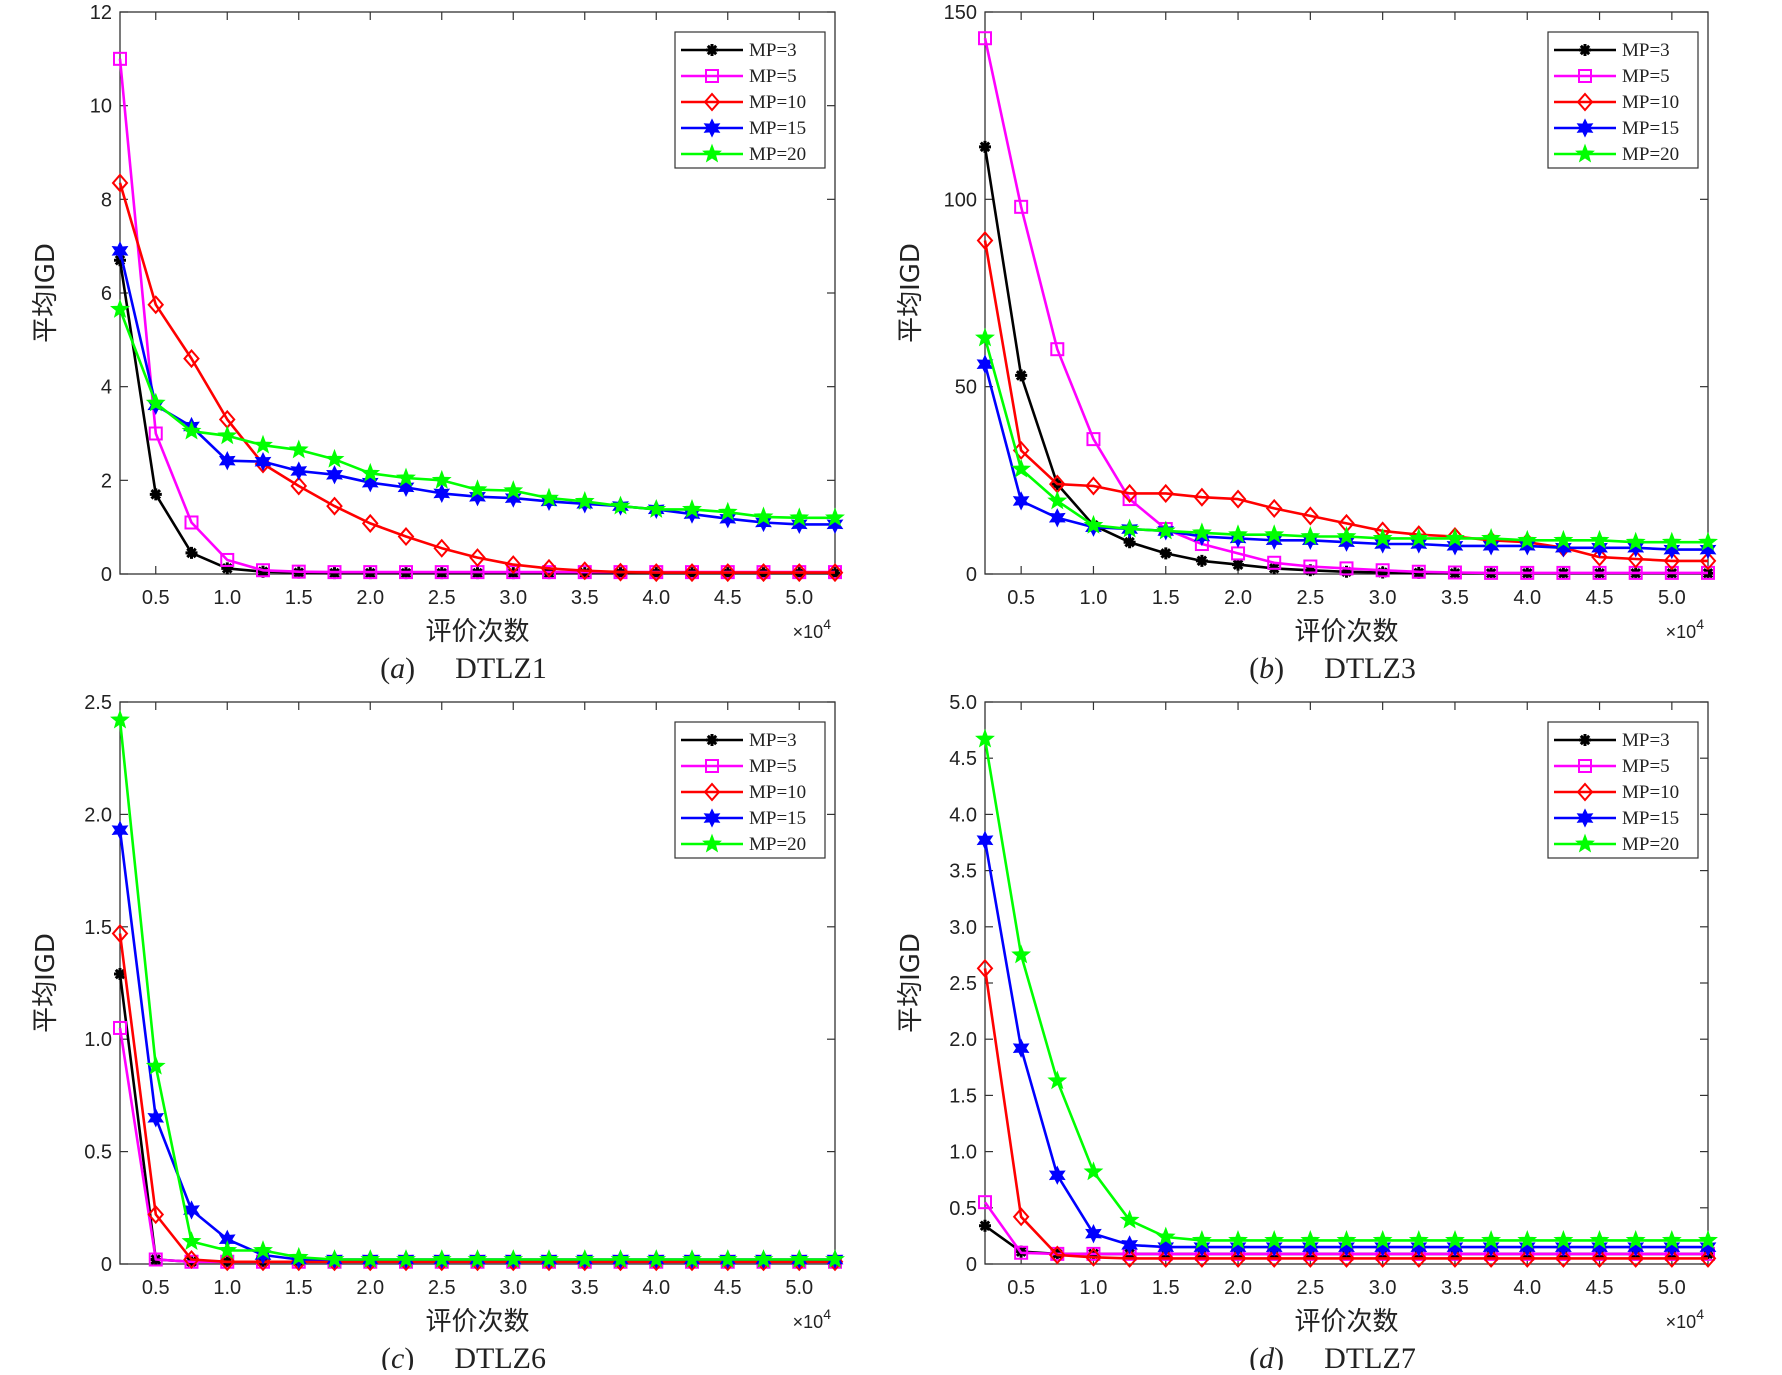  Describe the element at coordinates (773, 766) in the screenshot. I see `legend-label: MP=5` at that location.